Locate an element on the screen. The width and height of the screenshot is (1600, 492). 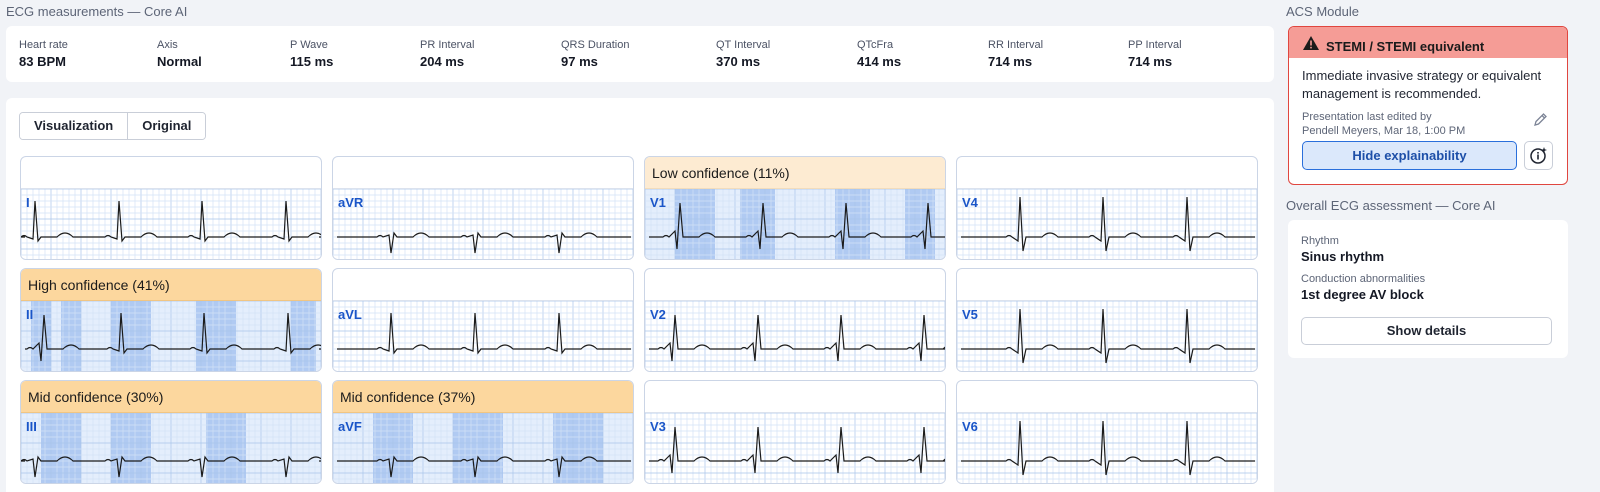
lead-panel-v1: Low confidence (11%) V1 is located at coordinates (795, 208).